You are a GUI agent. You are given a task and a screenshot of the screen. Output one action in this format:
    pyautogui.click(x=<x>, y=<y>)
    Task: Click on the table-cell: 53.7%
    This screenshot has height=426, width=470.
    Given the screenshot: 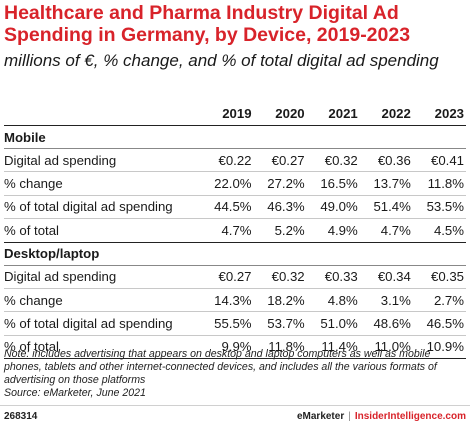 What is the action you would take?
    pyautogui.click(x=280, y=323)
    